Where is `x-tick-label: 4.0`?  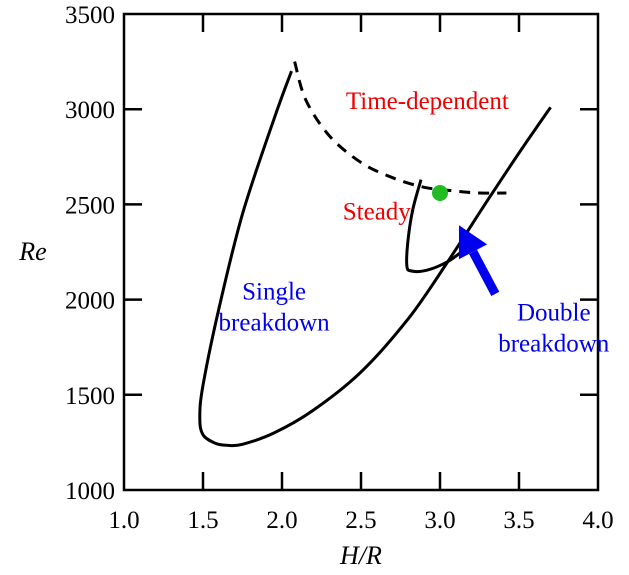
x-tick-label: 4.0 is located at coordinates (597, 520).